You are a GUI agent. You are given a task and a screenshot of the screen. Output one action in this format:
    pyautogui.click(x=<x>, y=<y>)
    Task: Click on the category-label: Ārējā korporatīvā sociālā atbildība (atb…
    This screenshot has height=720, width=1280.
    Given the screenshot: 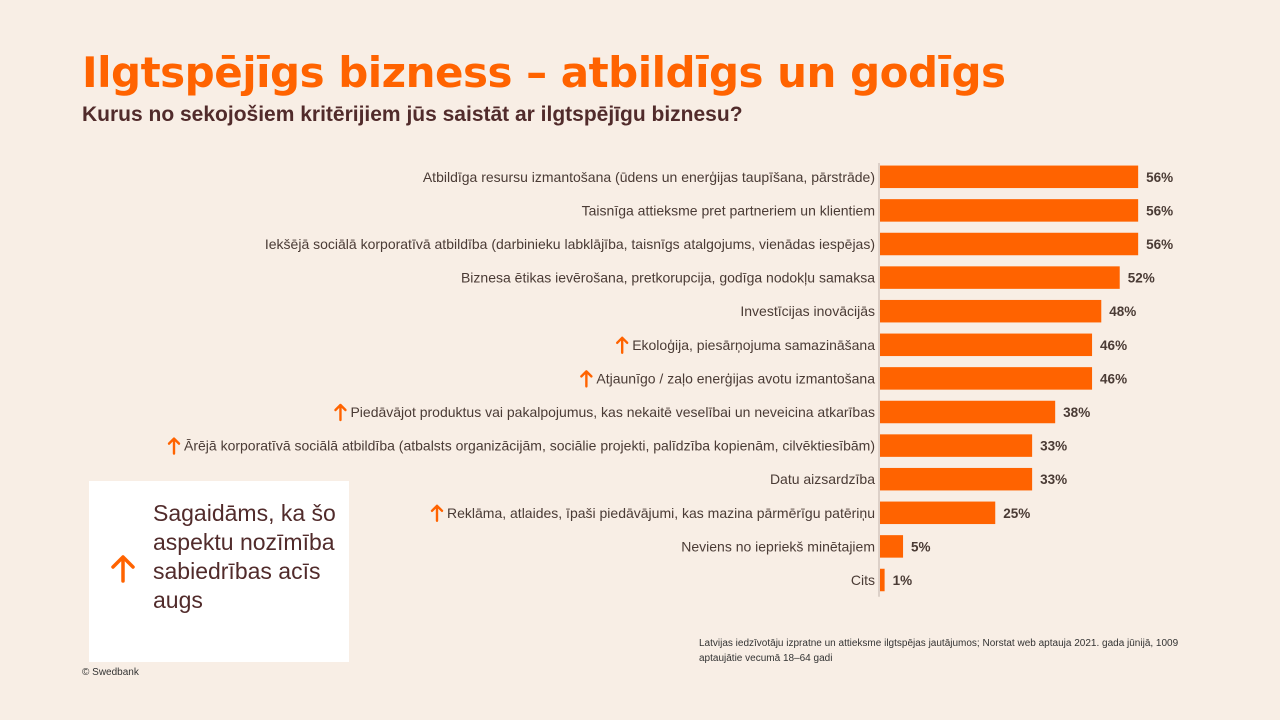 What is the action you would take?
    pyautogui.click(x=529, y=446)
    